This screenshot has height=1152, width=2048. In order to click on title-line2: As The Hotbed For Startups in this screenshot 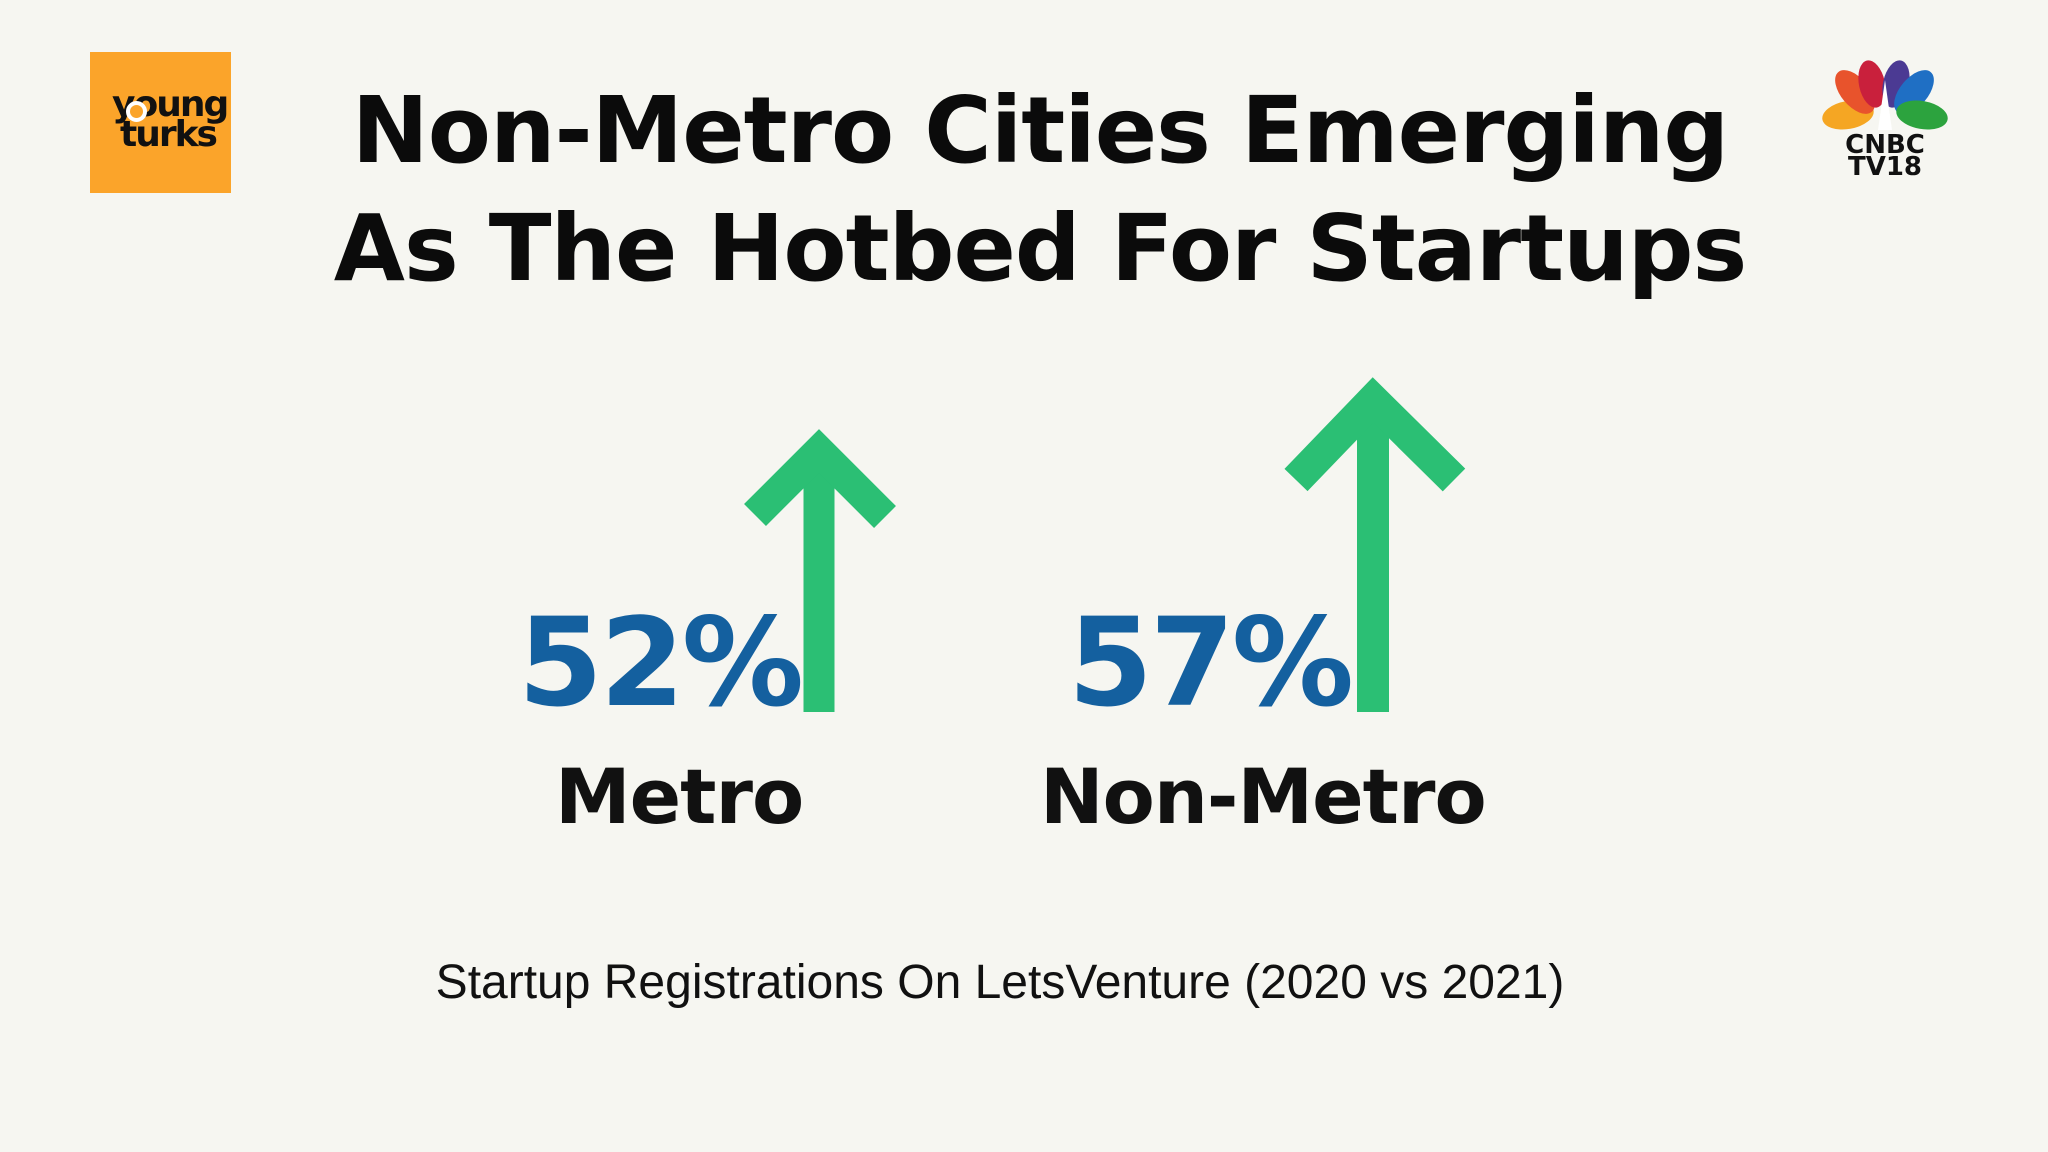, I will do `click(1040, 248)`.